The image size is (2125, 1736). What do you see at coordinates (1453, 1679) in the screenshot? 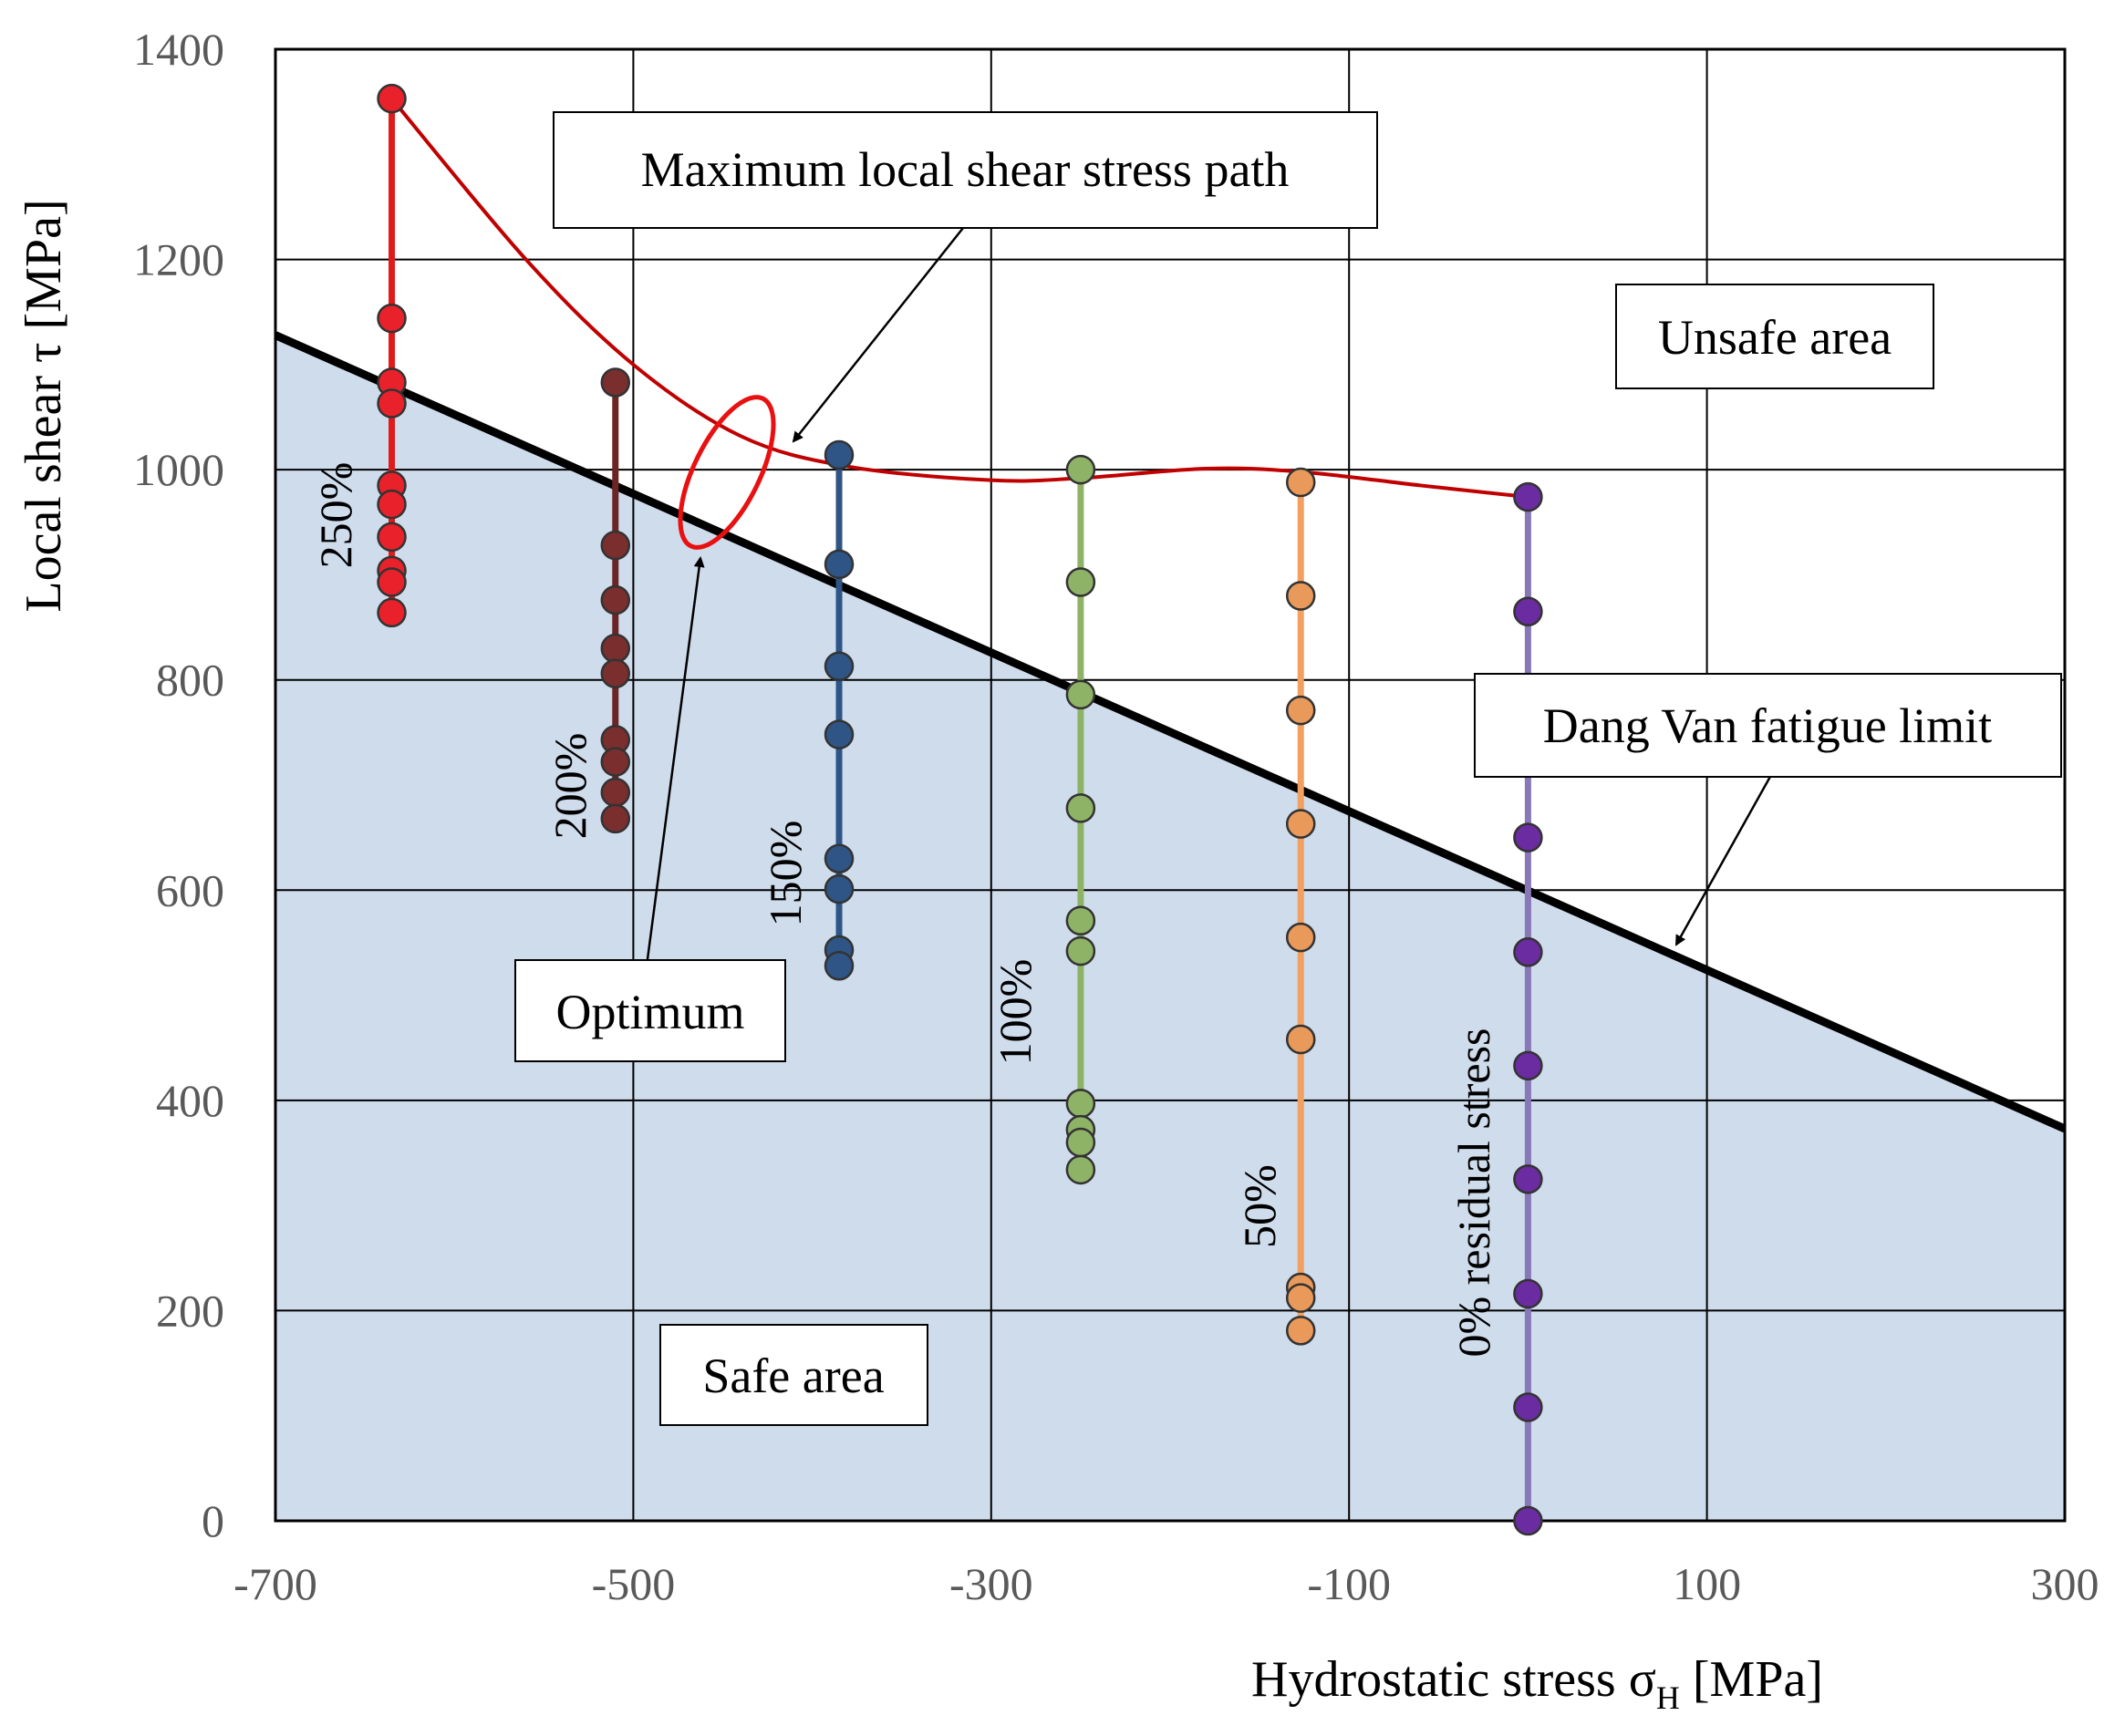
I see `x-axis-title-main: Hydrostatic stress σ` at bounding box center [1453, 1679].